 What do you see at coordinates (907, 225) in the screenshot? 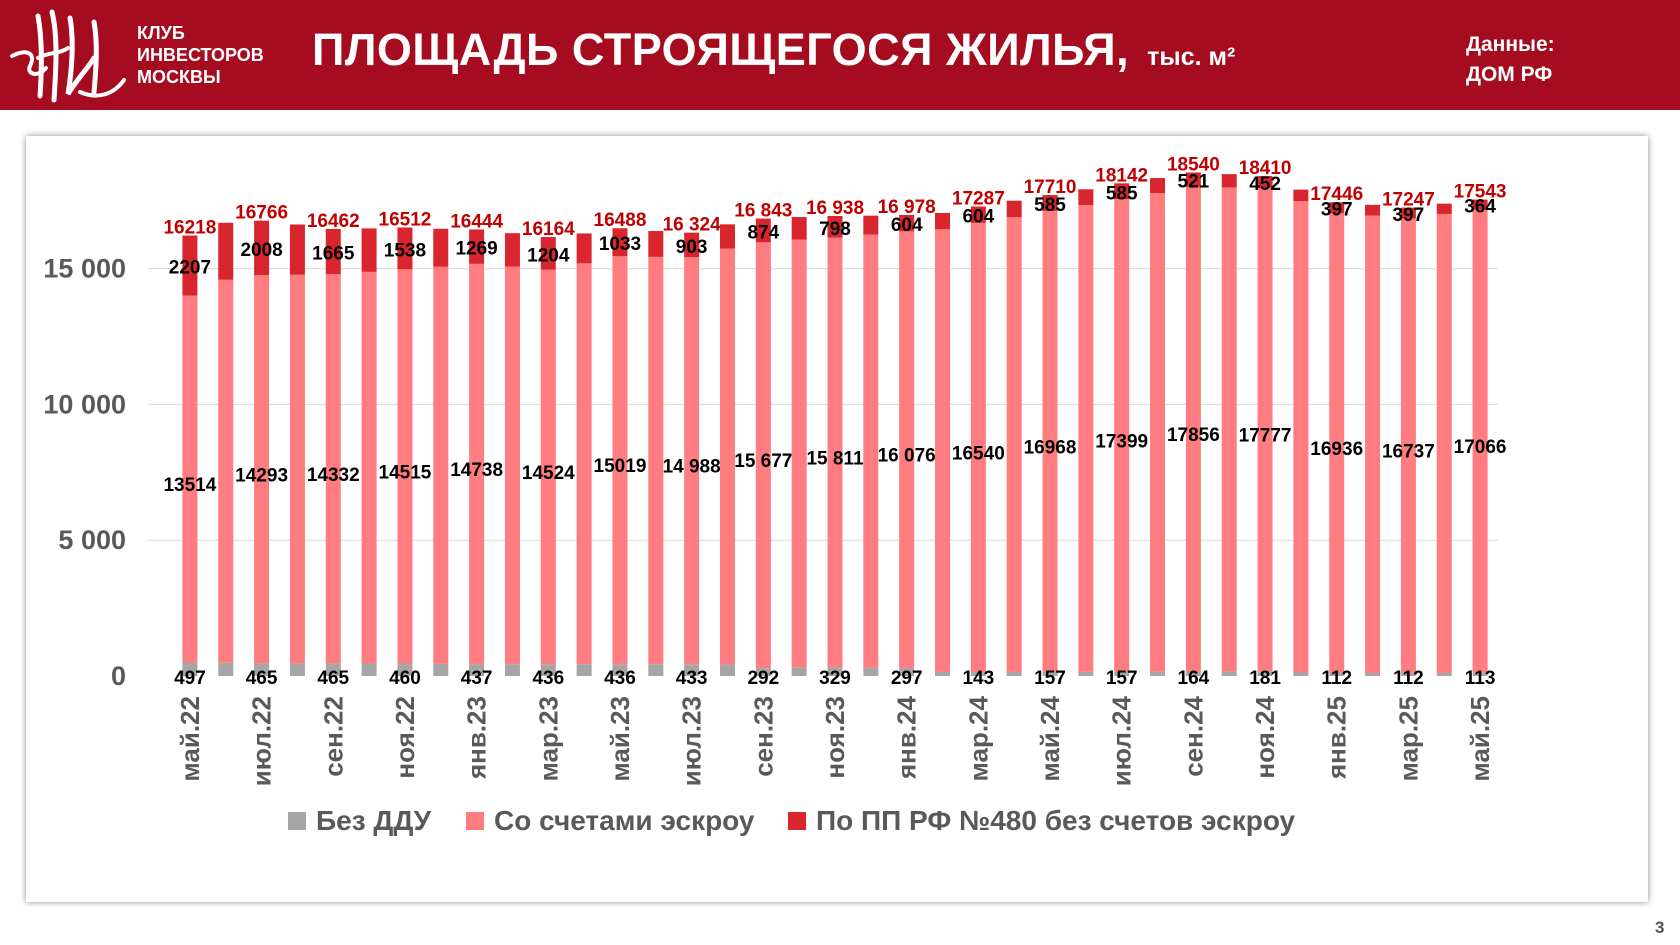
I see `data-label-pp480: 604` at bounding box center [907, 225].